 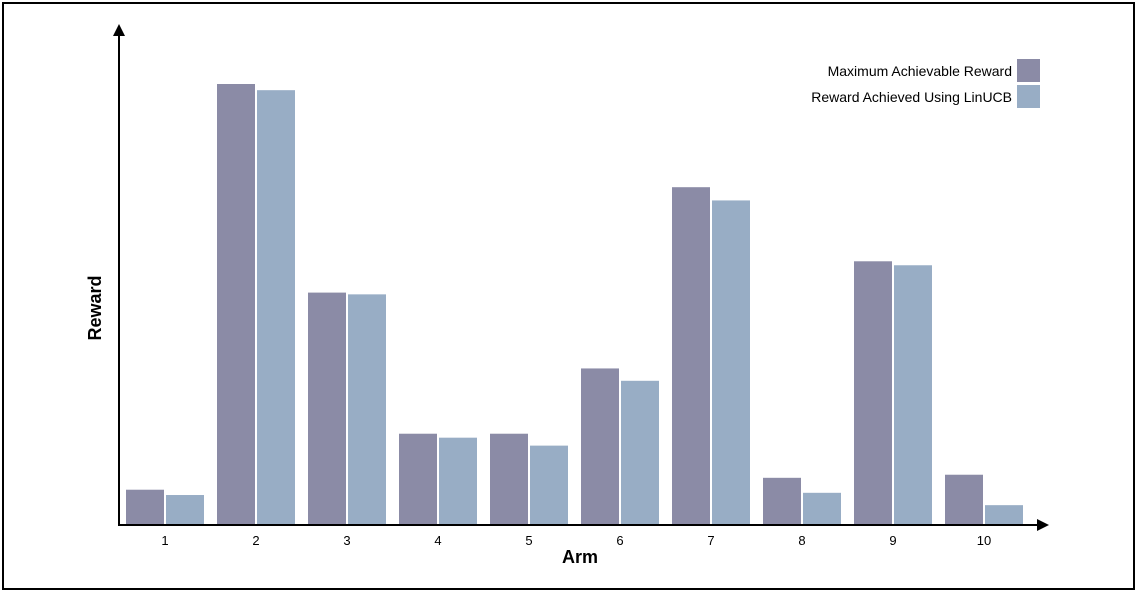 What do you see at coordinates (576, 540) in the screenshot?
I see `x-tick-labels-group: 1 2 3 4 5 6 7 8 9 10` at bounding box center [576, 540].